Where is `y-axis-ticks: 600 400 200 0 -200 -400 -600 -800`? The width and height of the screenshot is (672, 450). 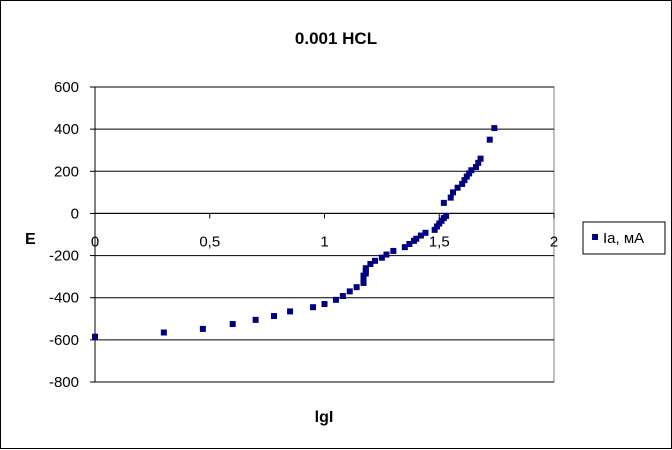 y-axis-ticks: 600 400 200 0 -200 -400 -600 -800 is located at coordinates (64, 235).